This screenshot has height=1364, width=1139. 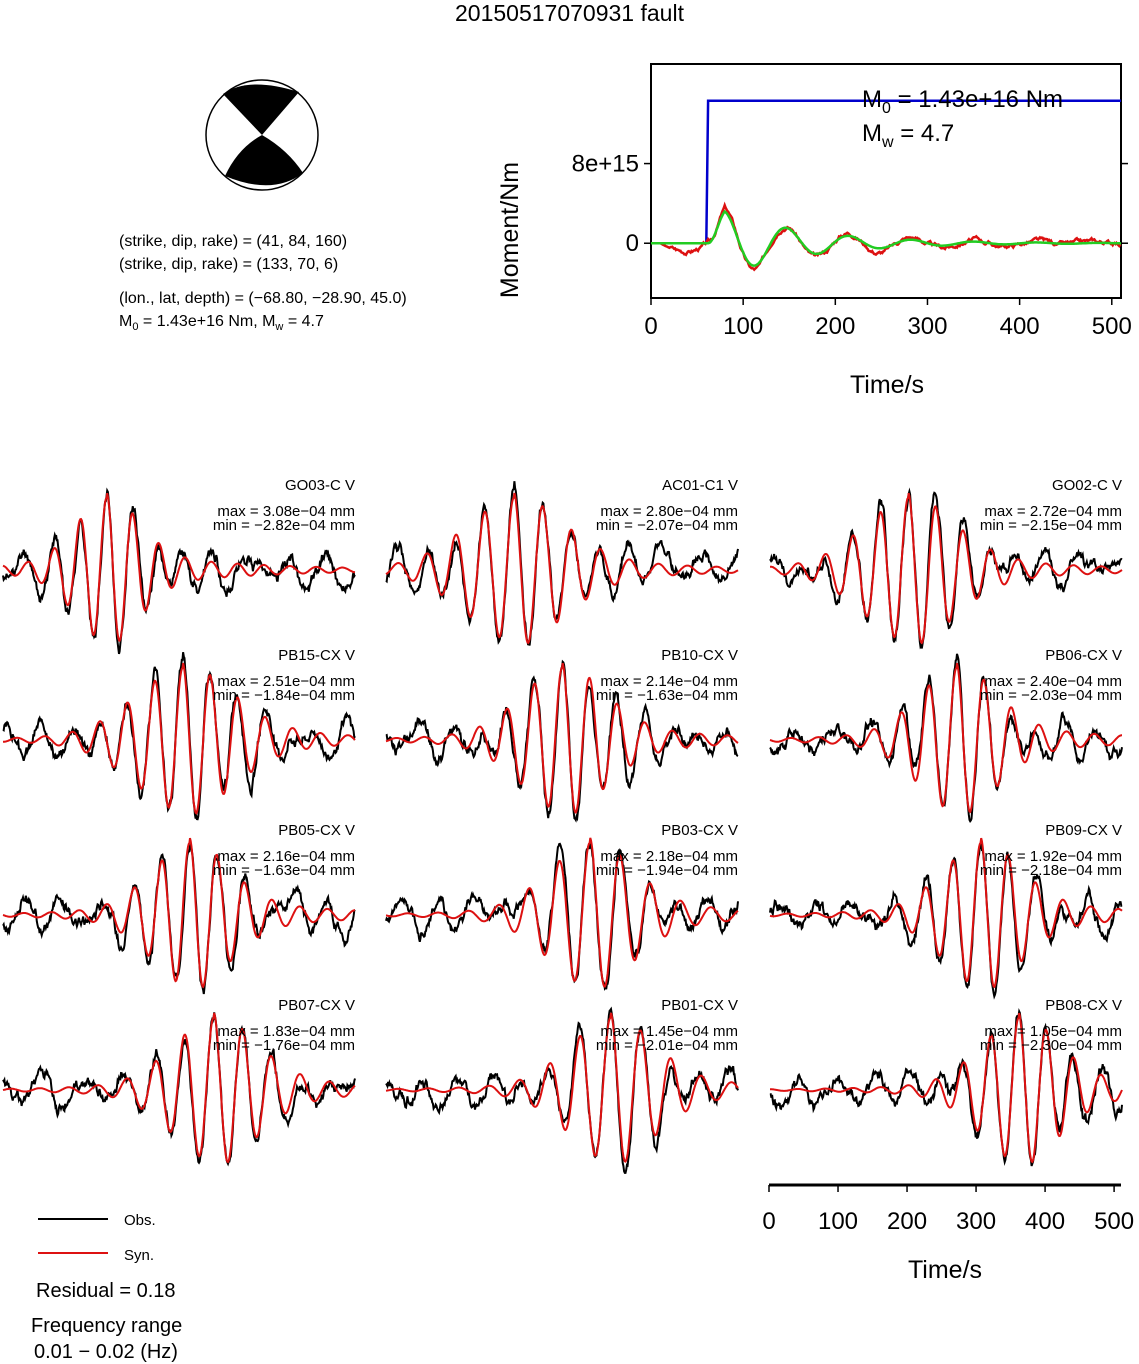 I want to click on moment-annotation-mw: Mw = 4.7, so click(x=908, y=136).